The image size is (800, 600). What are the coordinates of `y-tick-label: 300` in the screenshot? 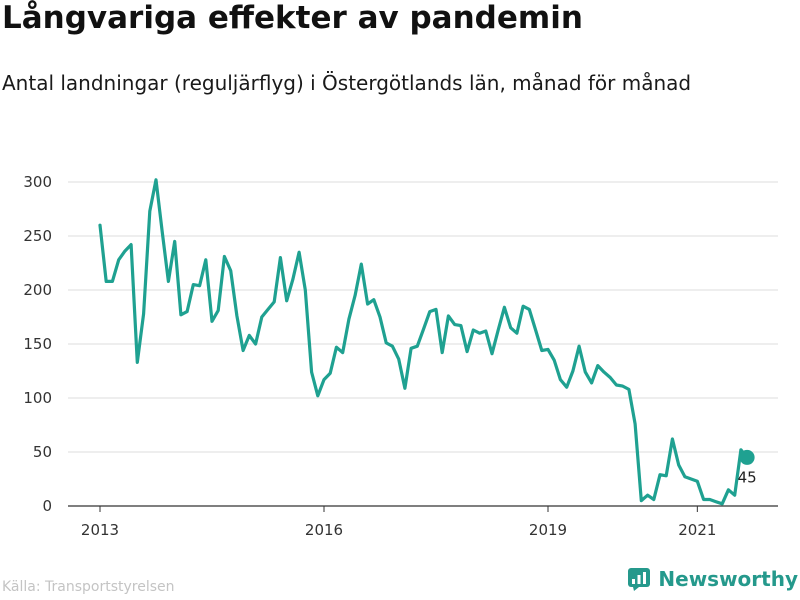 It's located at (37, 182).